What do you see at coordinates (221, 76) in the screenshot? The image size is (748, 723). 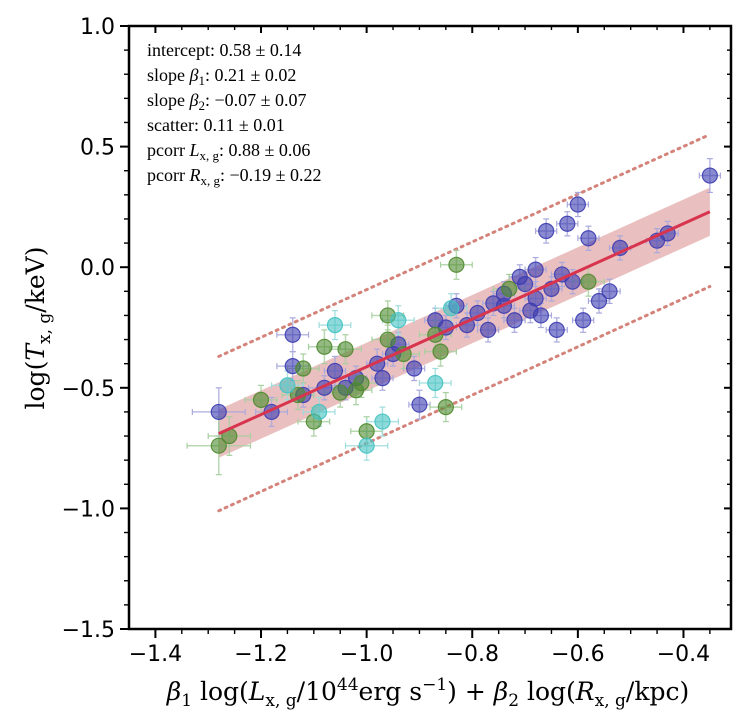 I see `annotation-slope-b1: slope β1: 0.21 ± 0.02` at bounding box center [221, 76].